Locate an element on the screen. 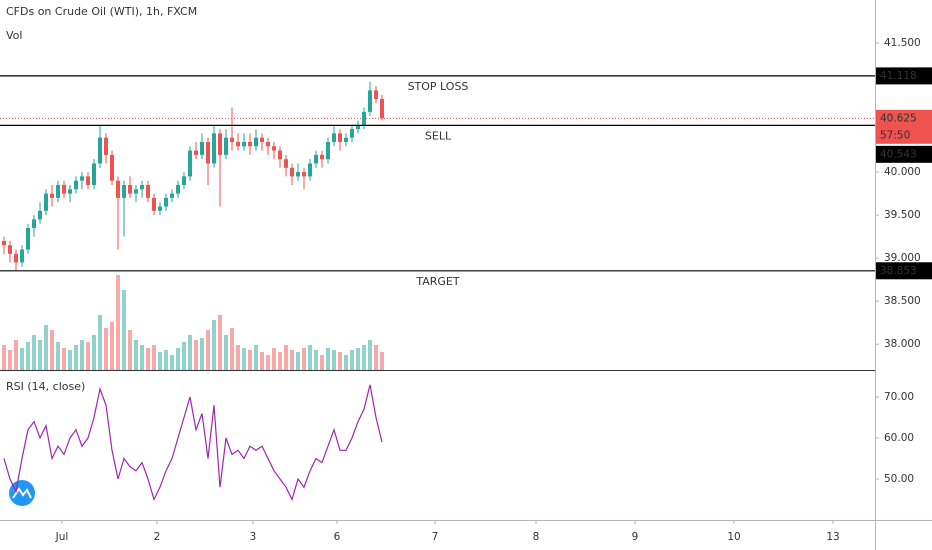 This screenshot has width=932, height=550. x-tick-label: 2 is located at coordinates (157, 537).